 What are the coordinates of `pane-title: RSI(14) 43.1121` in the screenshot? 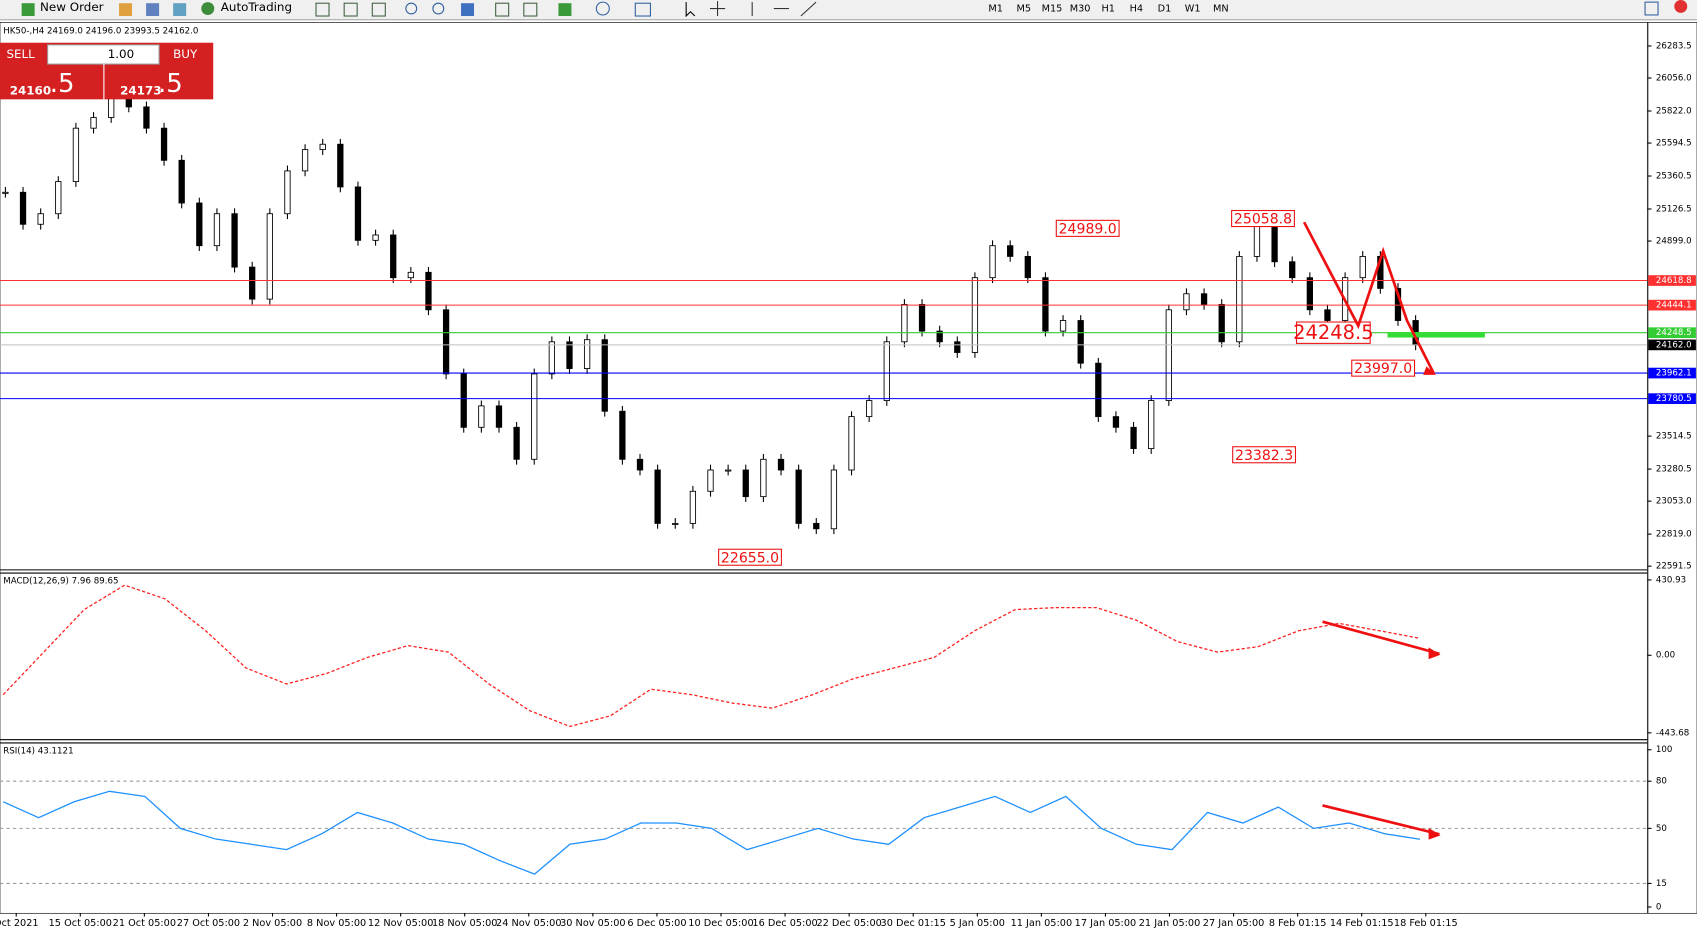 It's located at (38, 751).